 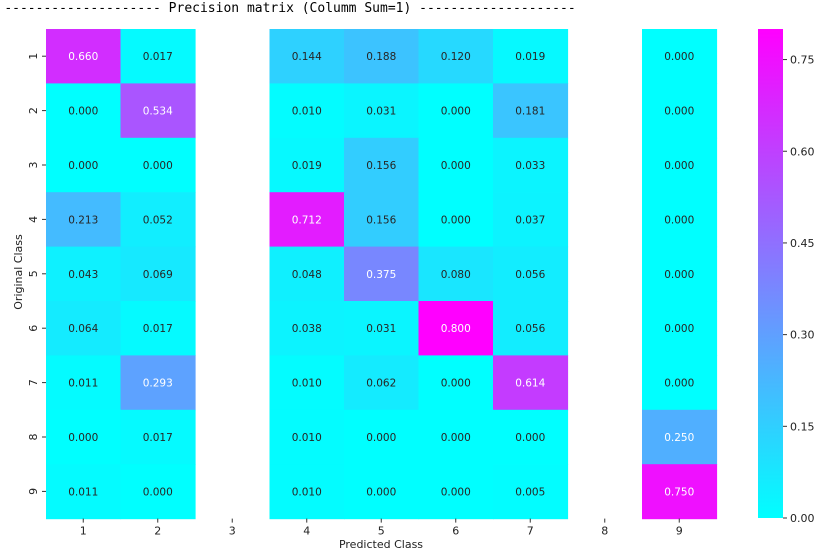 I want to click on heatmap-cell-value: 0.375, so click(x=381, y=275).